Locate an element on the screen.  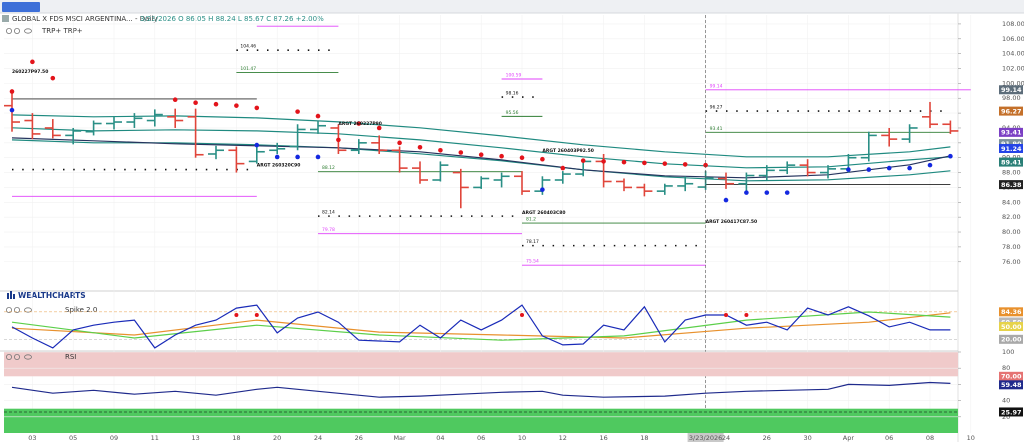
annotation: ARGT 260417C87.50 is located at coordinates (732, 222).